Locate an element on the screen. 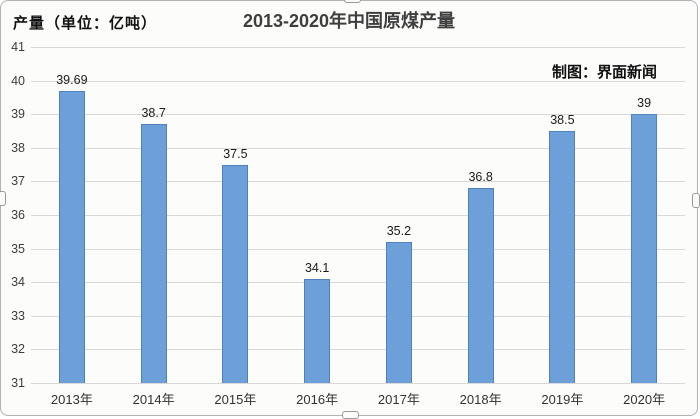 This screenshot has width=700, height=419. y-axis-unit-label: 产量（单位：亿吨） is located at coordinates (85, 24).